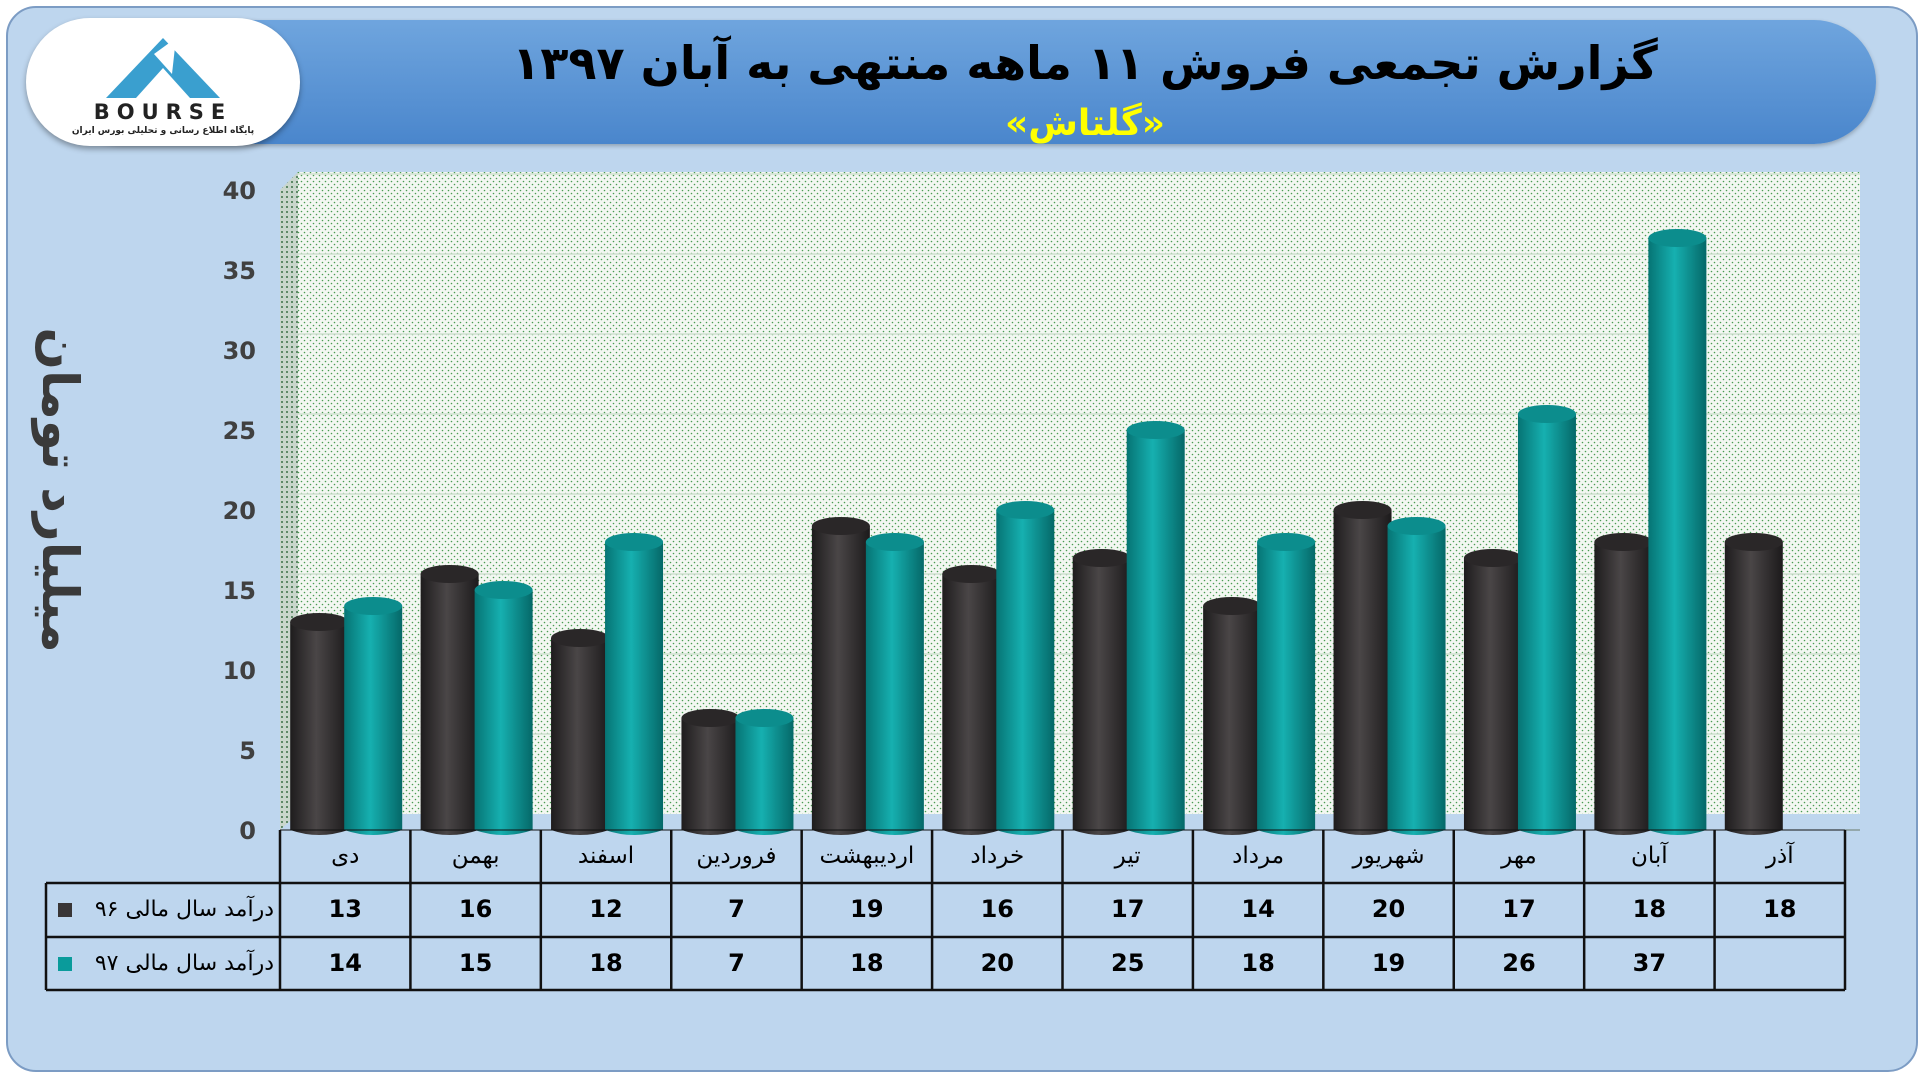 The image size is (1928, 1072). I want to click on legend-label: درآمد سال مالی ۹۷, so click(184, 963).